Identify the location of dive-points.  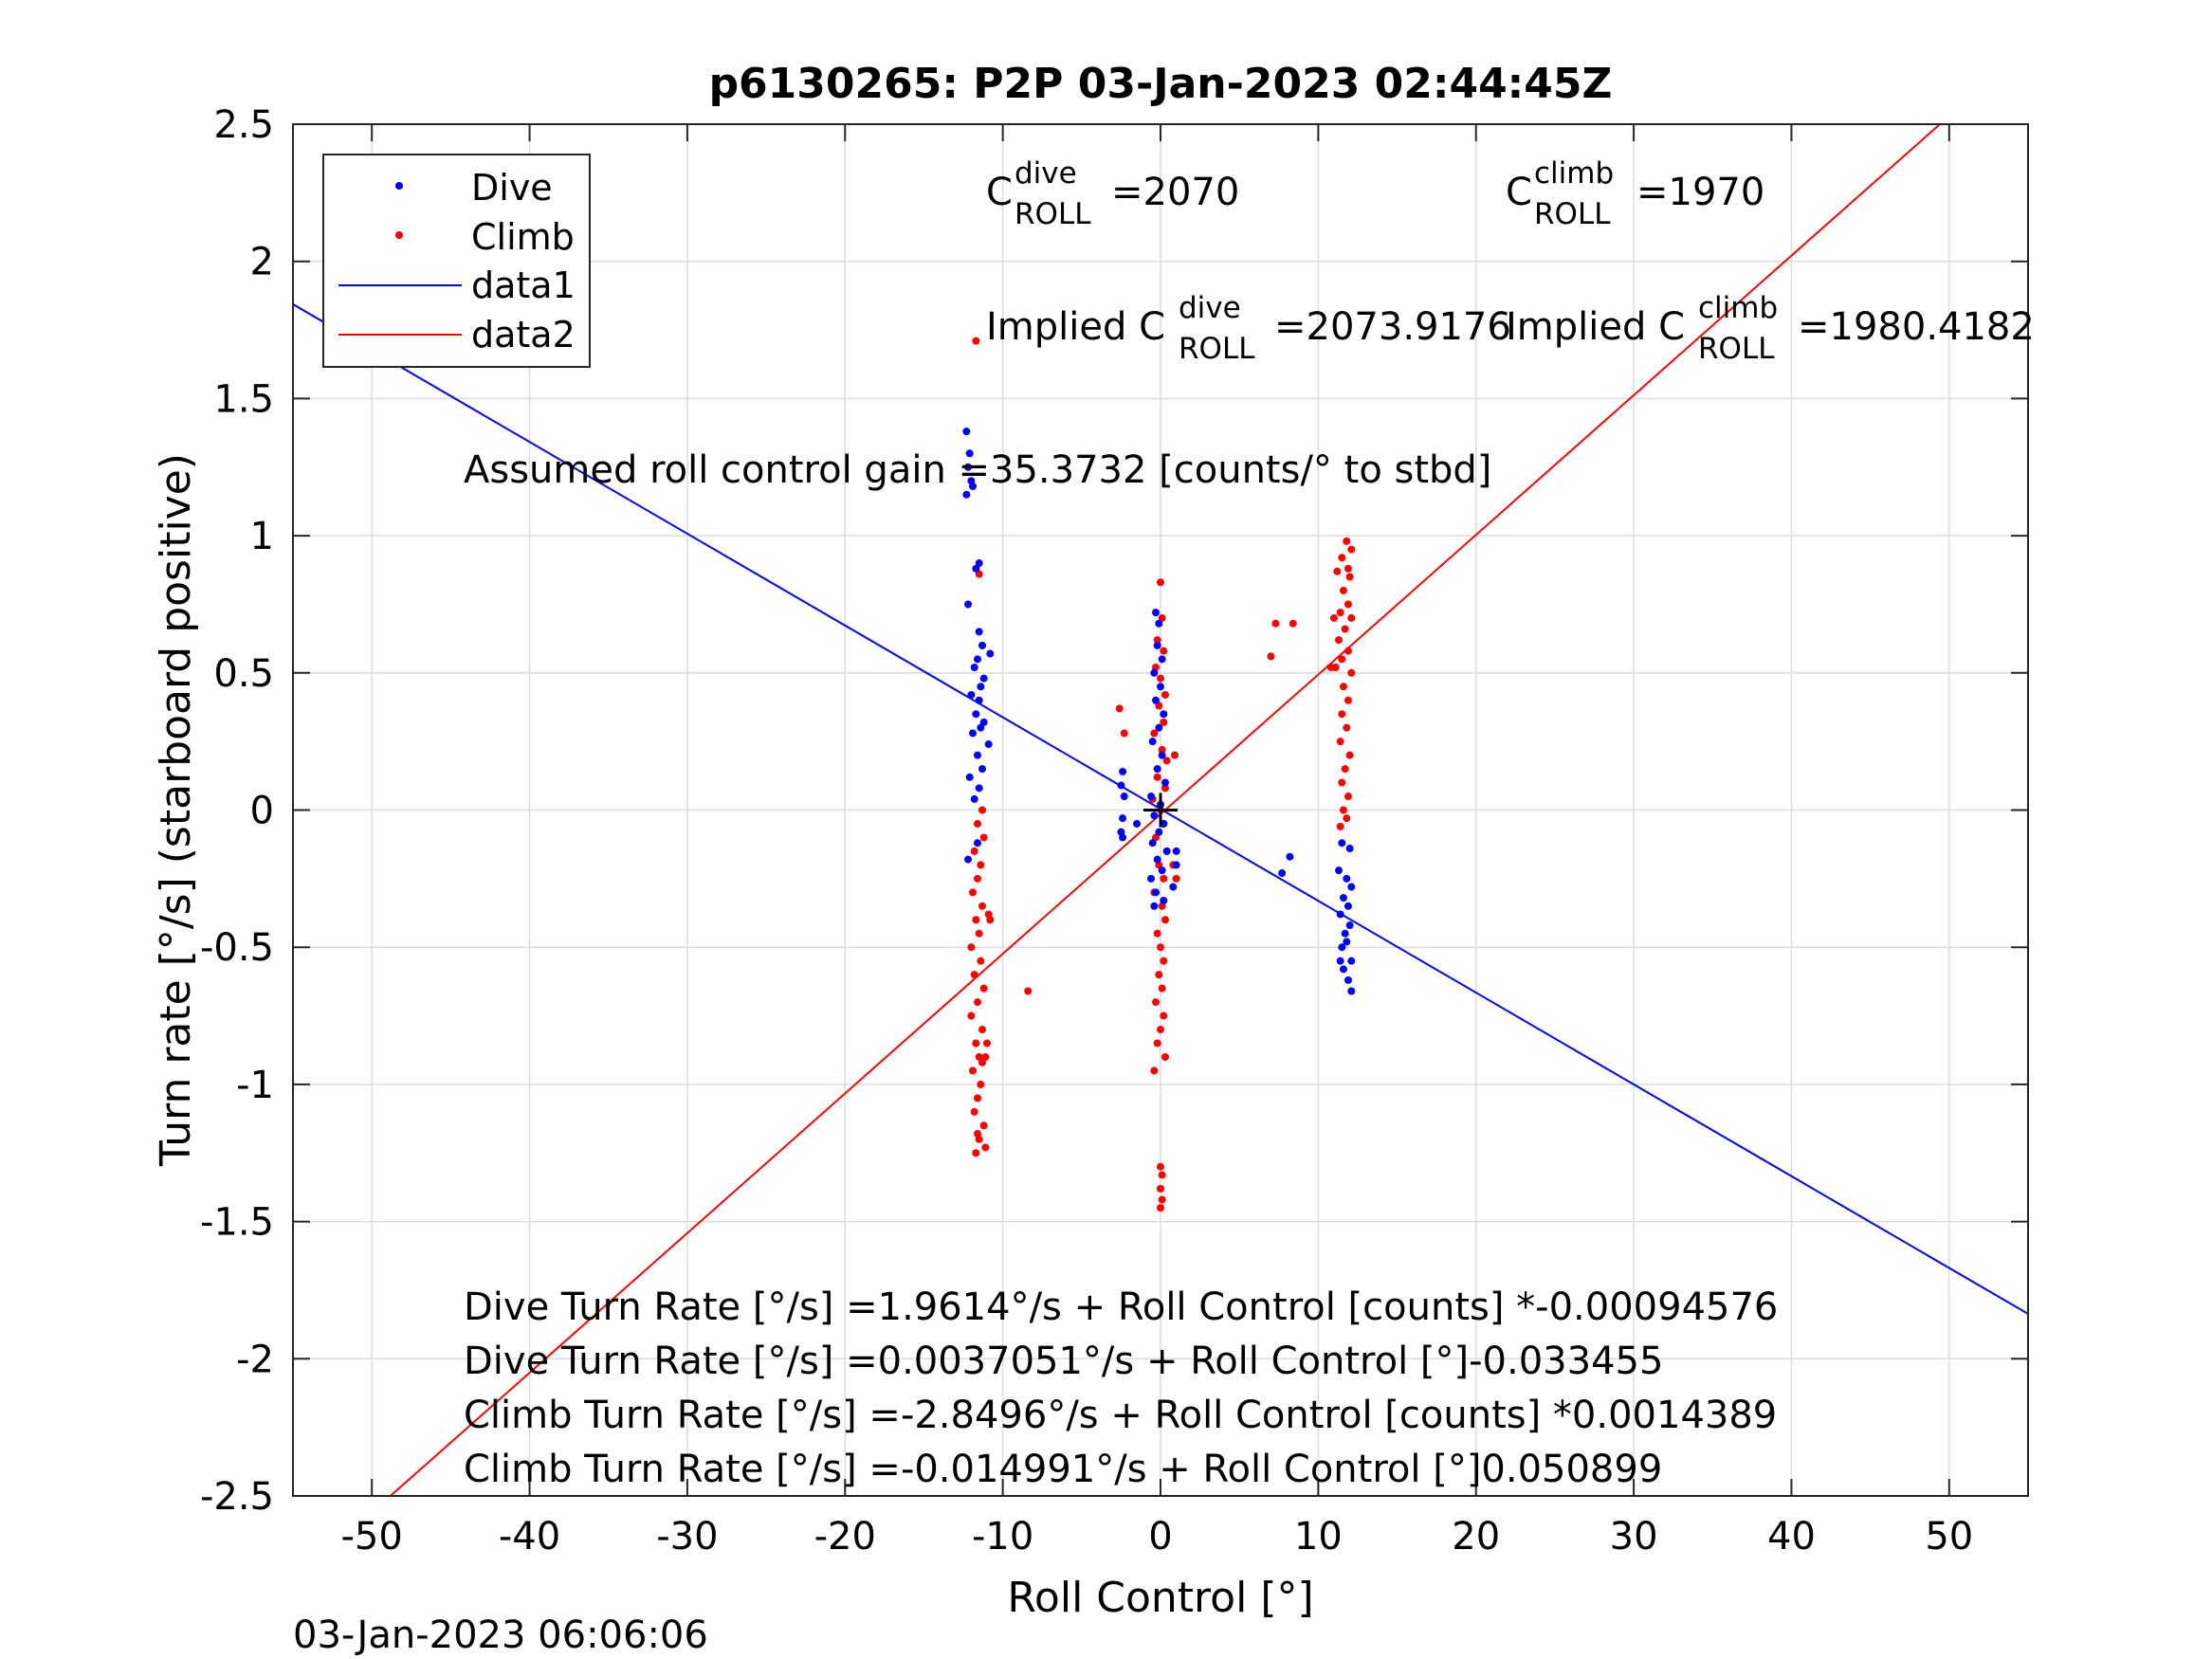
(1159, 711).